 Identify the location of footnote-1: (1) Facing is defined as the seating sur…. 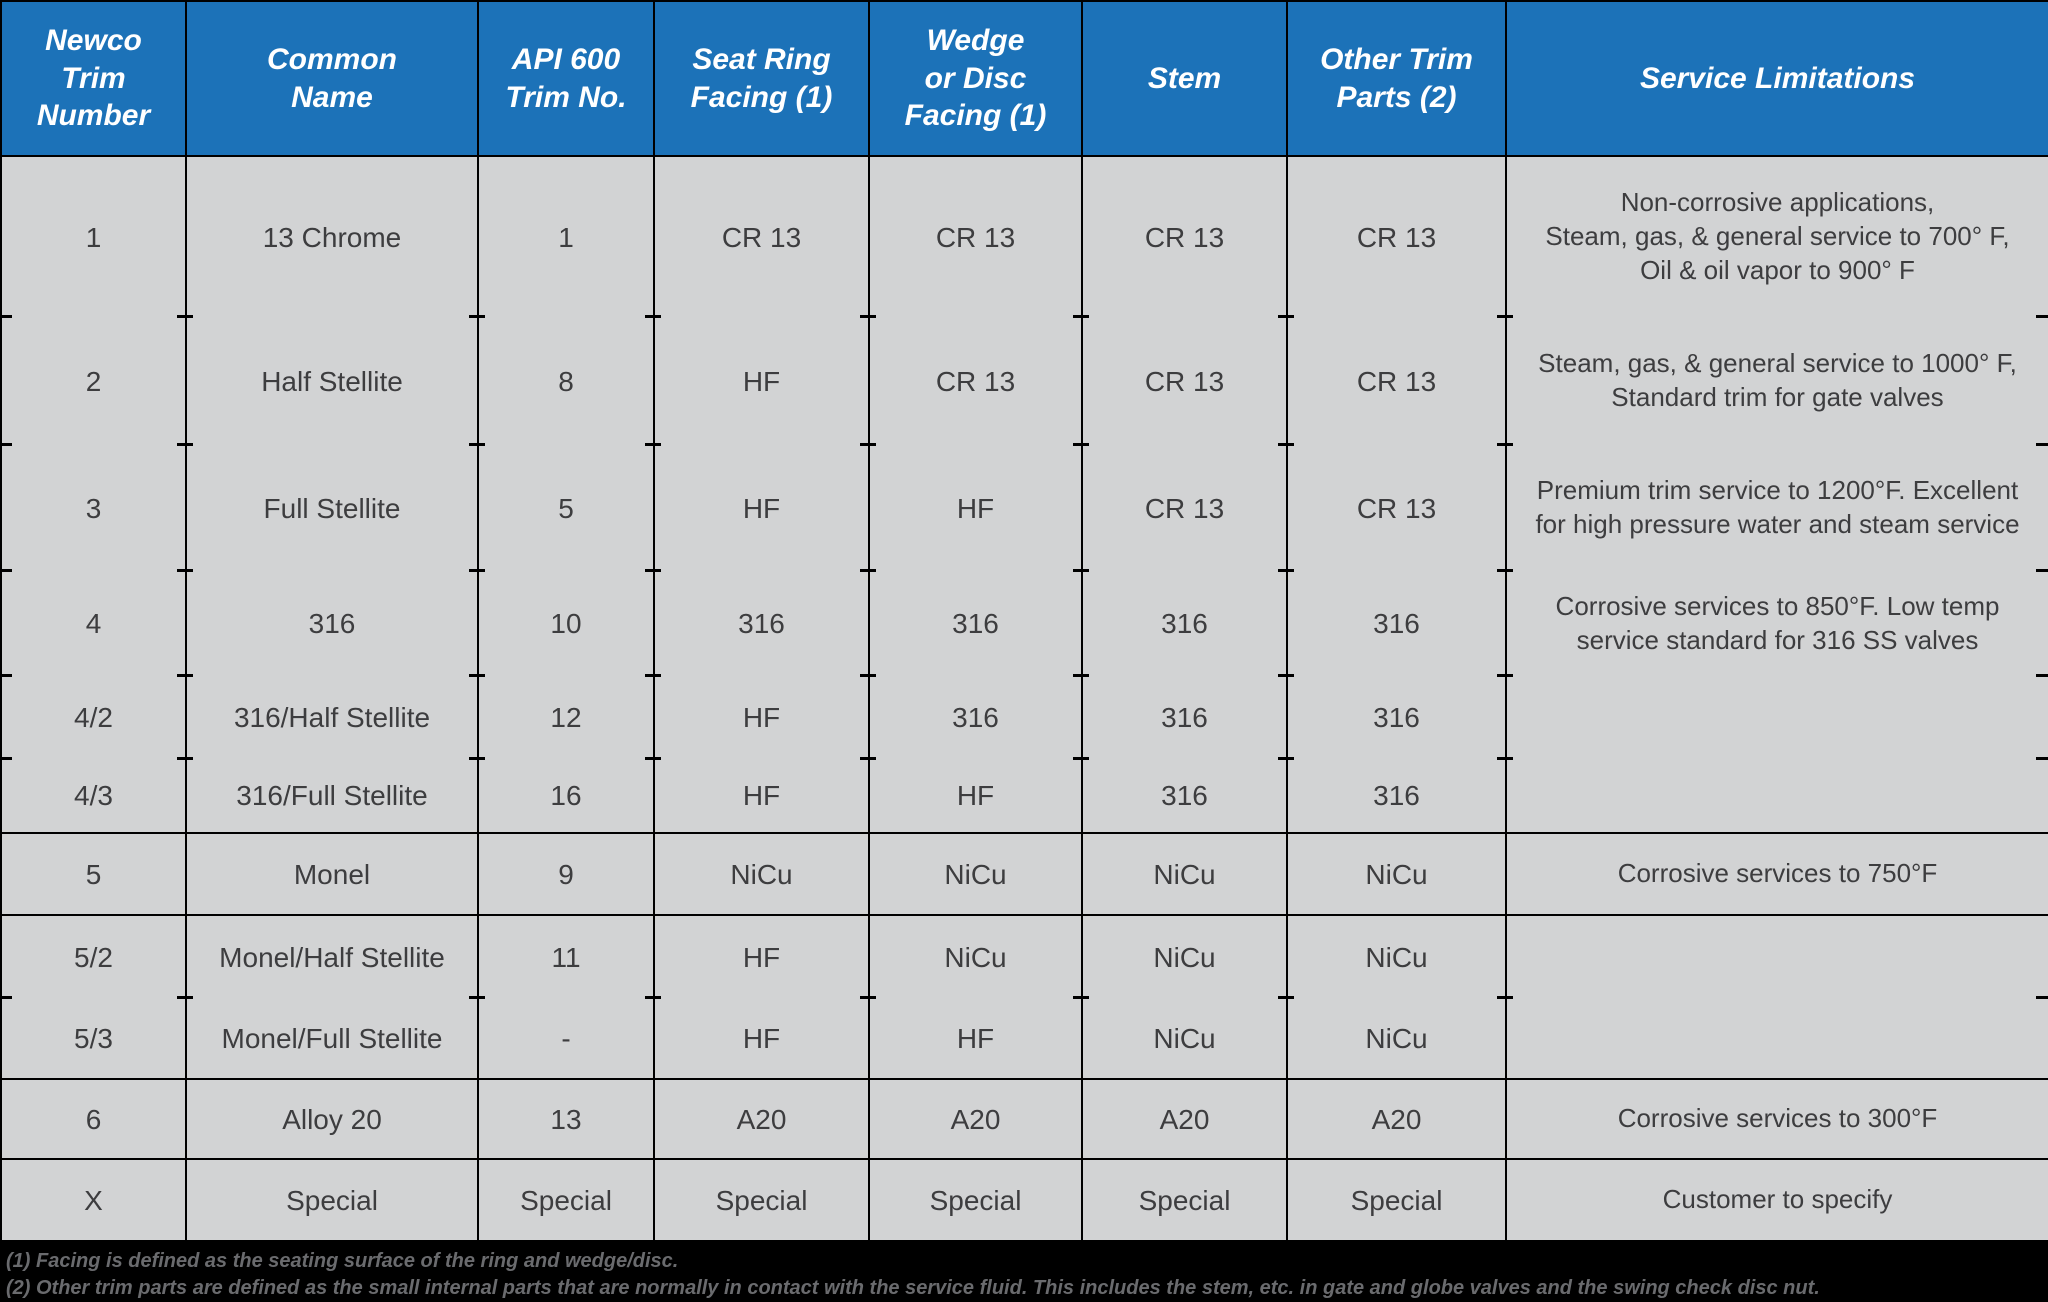
(342, 1260).